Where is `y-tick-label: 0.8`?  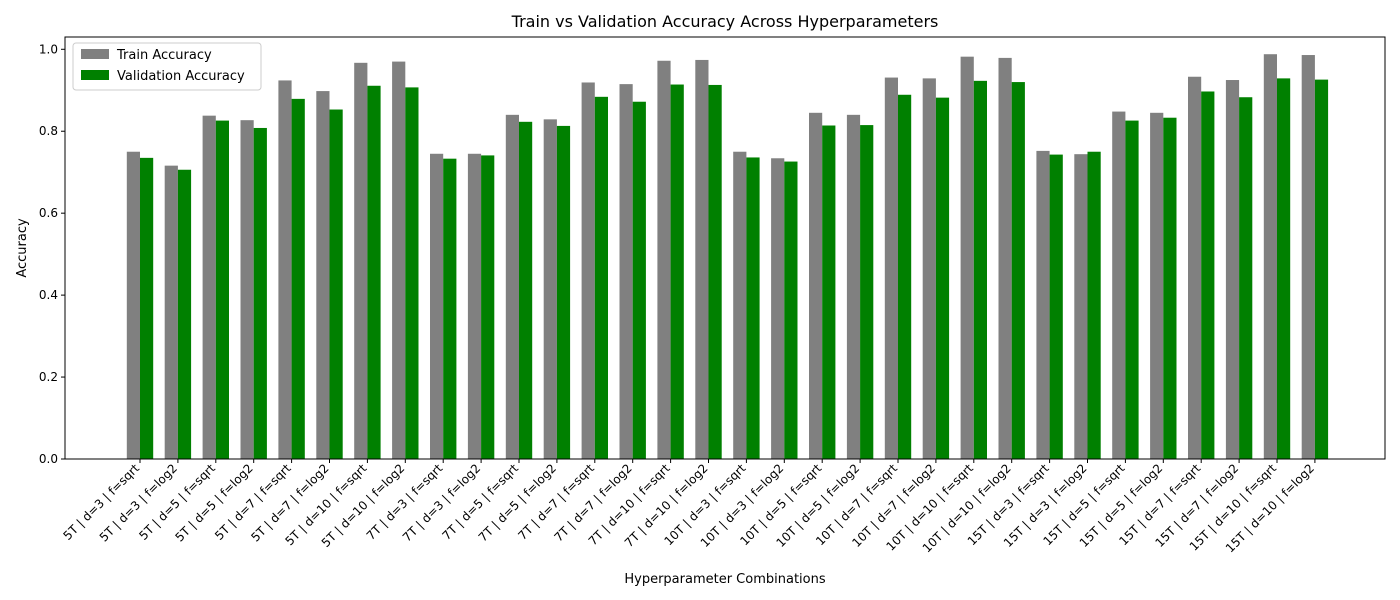 y-tick-label: 0.8 is located at coordinates (48, 131).